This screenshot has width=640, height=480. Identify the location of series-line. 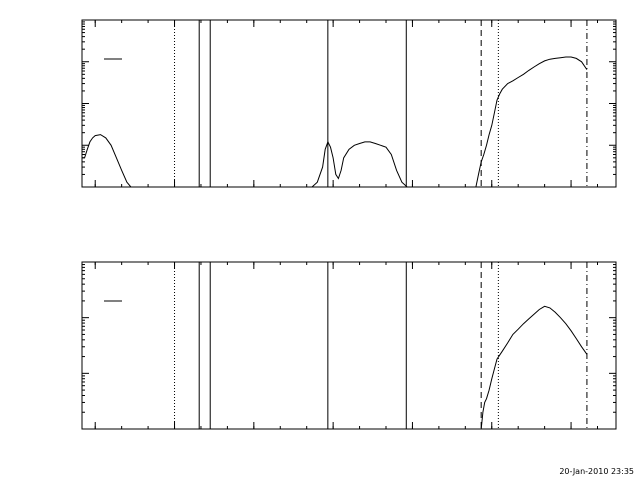
(534, 367).